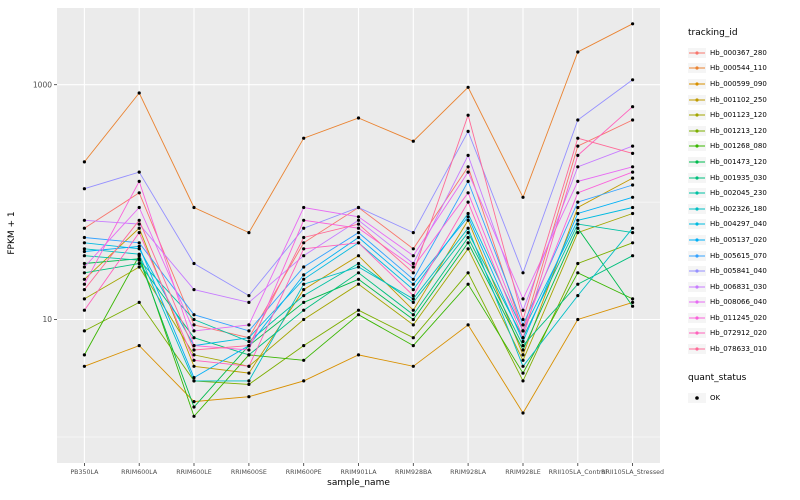 The height and width of the screenshot is (500, 800). I want to click on x-axis-title: sample_name, so click(358, 483).